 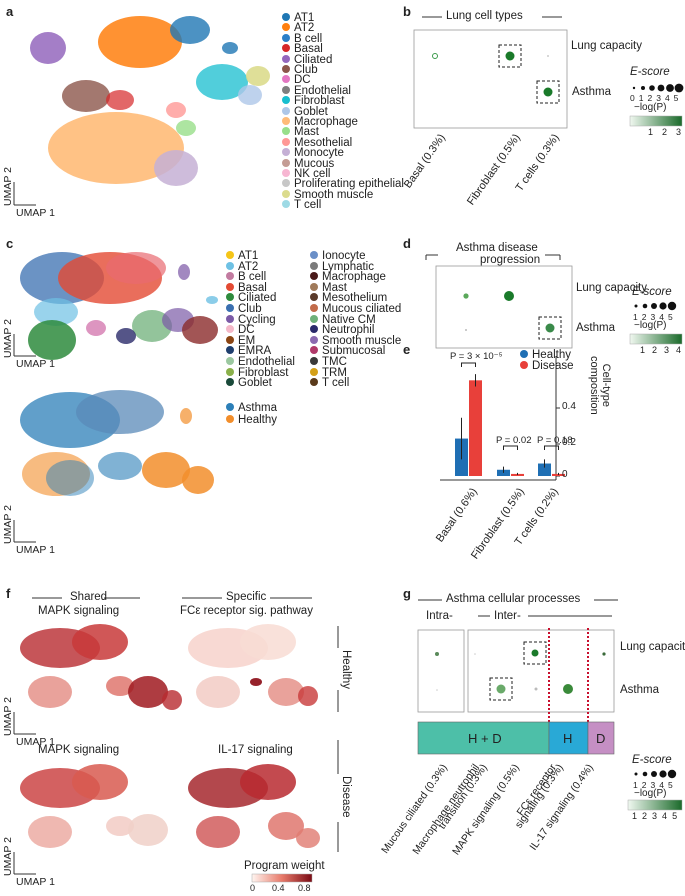 What do you see at coordinates (304, 888) in the screenshot?
I see `panel-f-cbar-tick-08: 0.8` at bounding box center [304, 888].